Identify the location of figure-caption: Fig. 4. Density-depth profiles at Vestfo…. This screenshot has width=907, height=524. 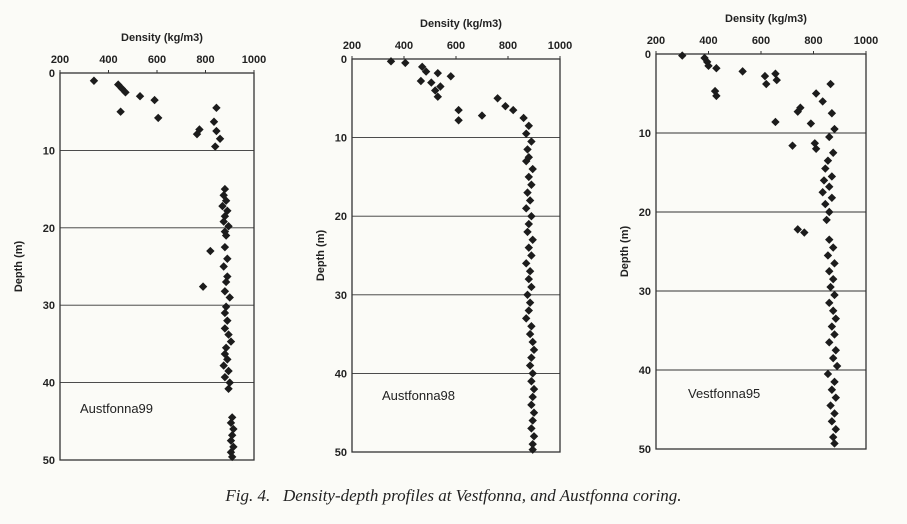
(453, 496).